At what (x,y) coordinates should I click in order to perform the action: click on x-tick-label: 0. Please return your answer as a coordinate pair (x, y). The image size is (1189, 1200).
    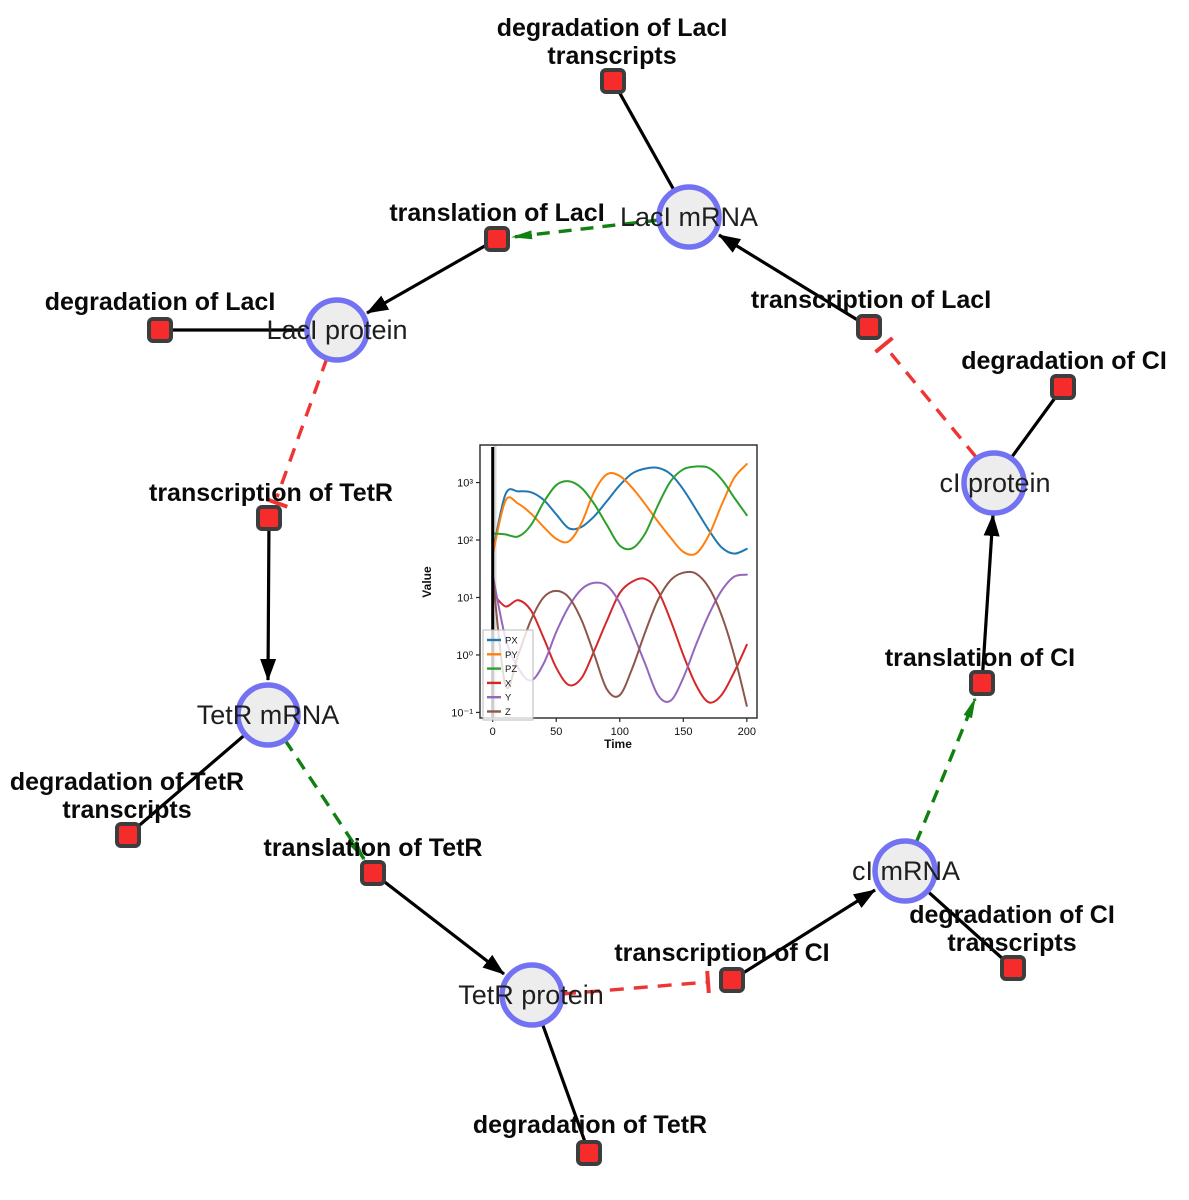
    Looking at the image, I should click on (493, 732).